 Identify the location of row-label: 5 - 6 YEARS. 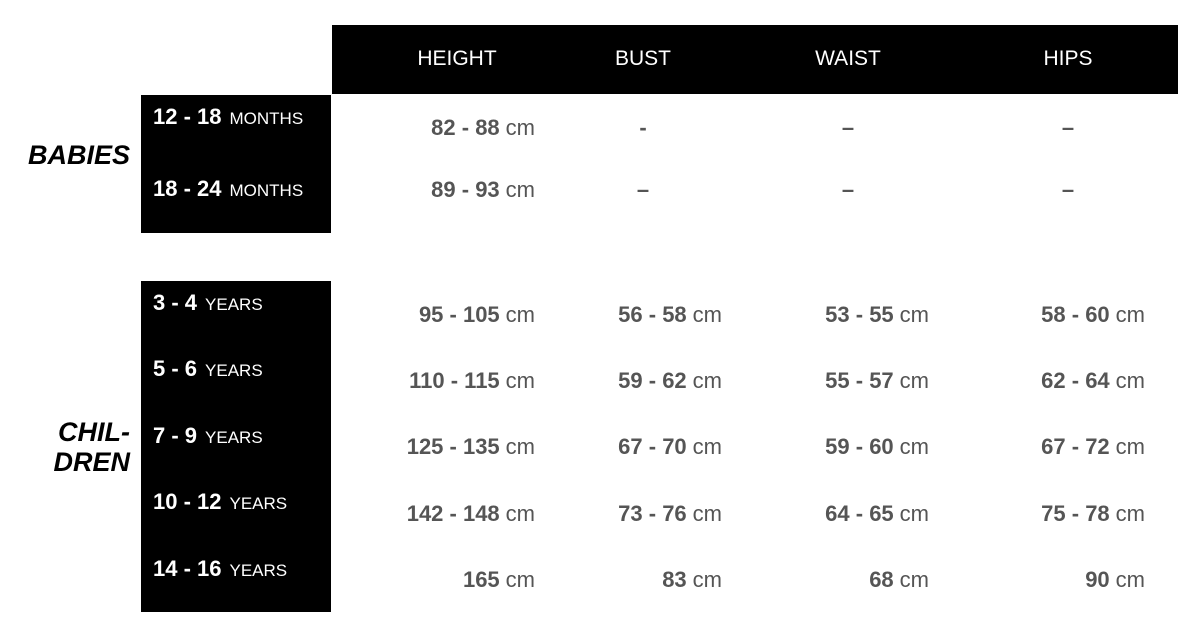
(208, 369).